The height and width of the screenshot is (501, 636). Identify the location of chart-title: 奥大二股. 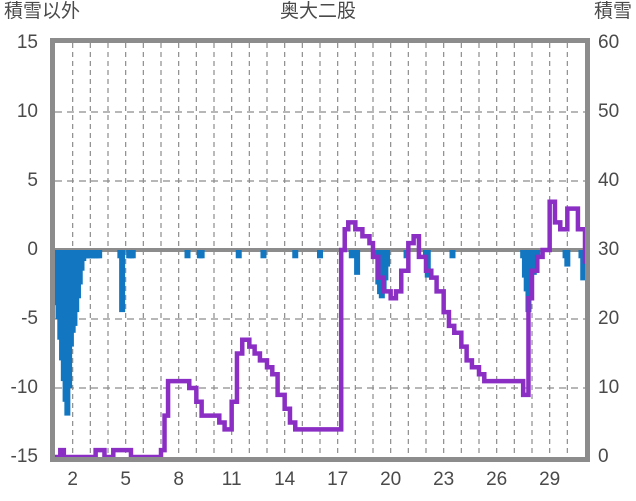
(317, 11).